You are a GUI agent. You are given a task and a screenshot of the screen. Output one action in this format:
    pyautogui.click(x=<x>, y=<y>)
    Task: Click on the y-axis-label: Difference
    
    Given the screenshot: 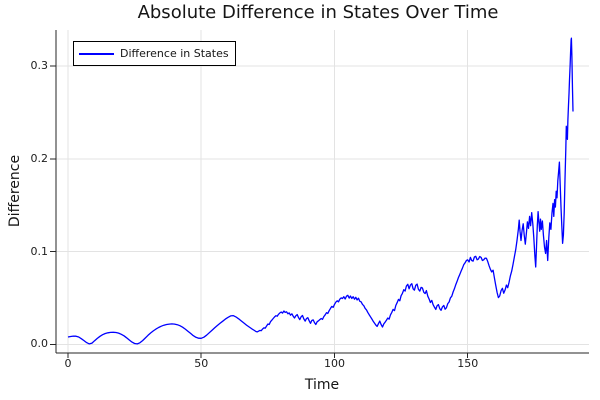 What is the action you would take?
    pyautogui.click(x=15, y=191)
    